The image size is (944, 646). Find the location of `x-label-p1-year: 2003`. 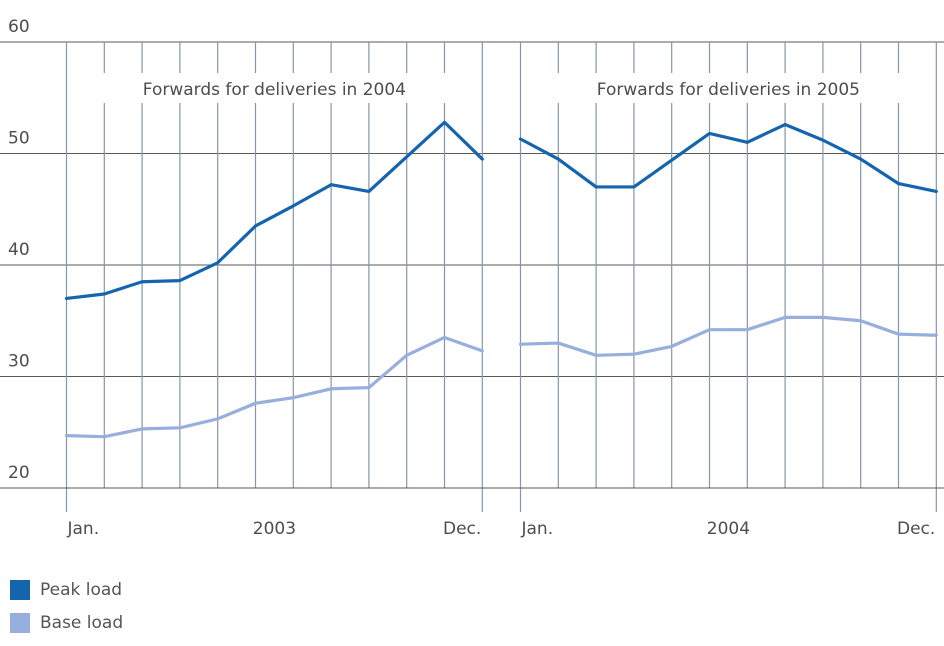

x-label-p1-year: 2003 is located at coordinates (274, 529).